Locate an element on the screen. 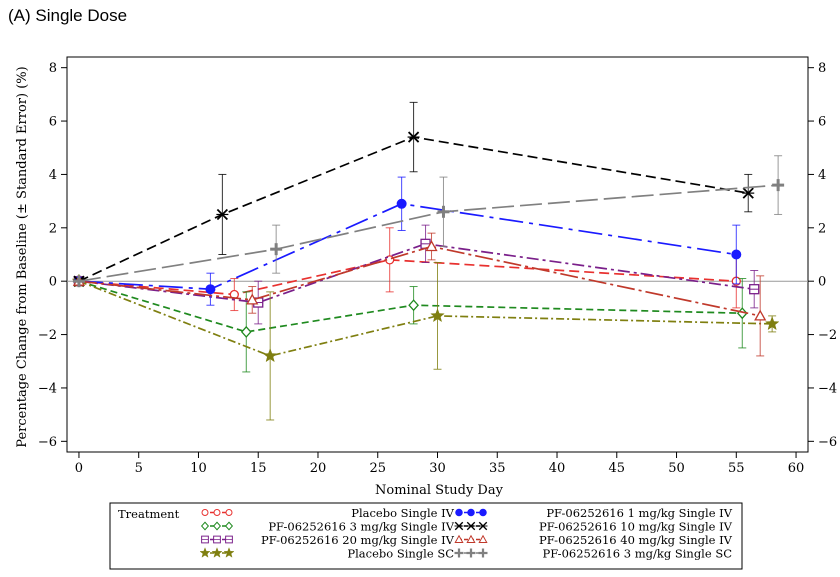 The width and height of the screenshot is (840, 577). x-tick-label: 35 is located at coordinates (497, 468).